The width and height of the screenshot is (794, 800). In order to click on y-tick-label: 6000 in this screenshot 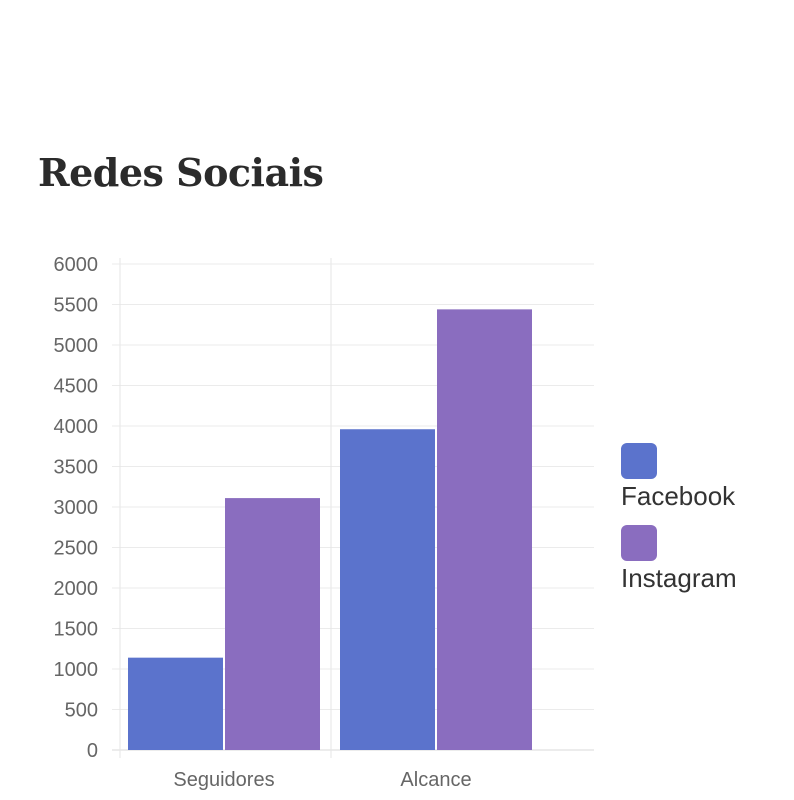, I will do `click(76, 265)`.